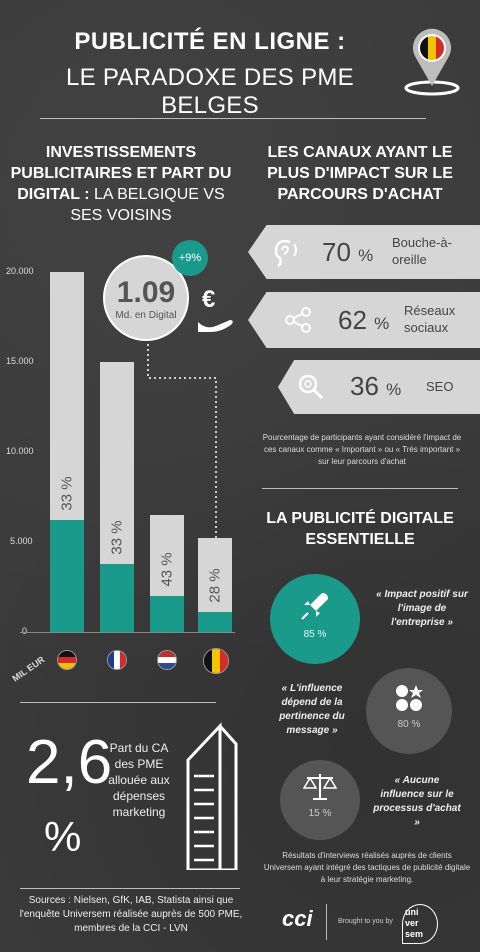 The height and width of the screenshot is (952, 480). What do you see at coordinates (21, 541) in the screenshot?
I see `y-tick: 5.000` at bounding box center [21, 541].